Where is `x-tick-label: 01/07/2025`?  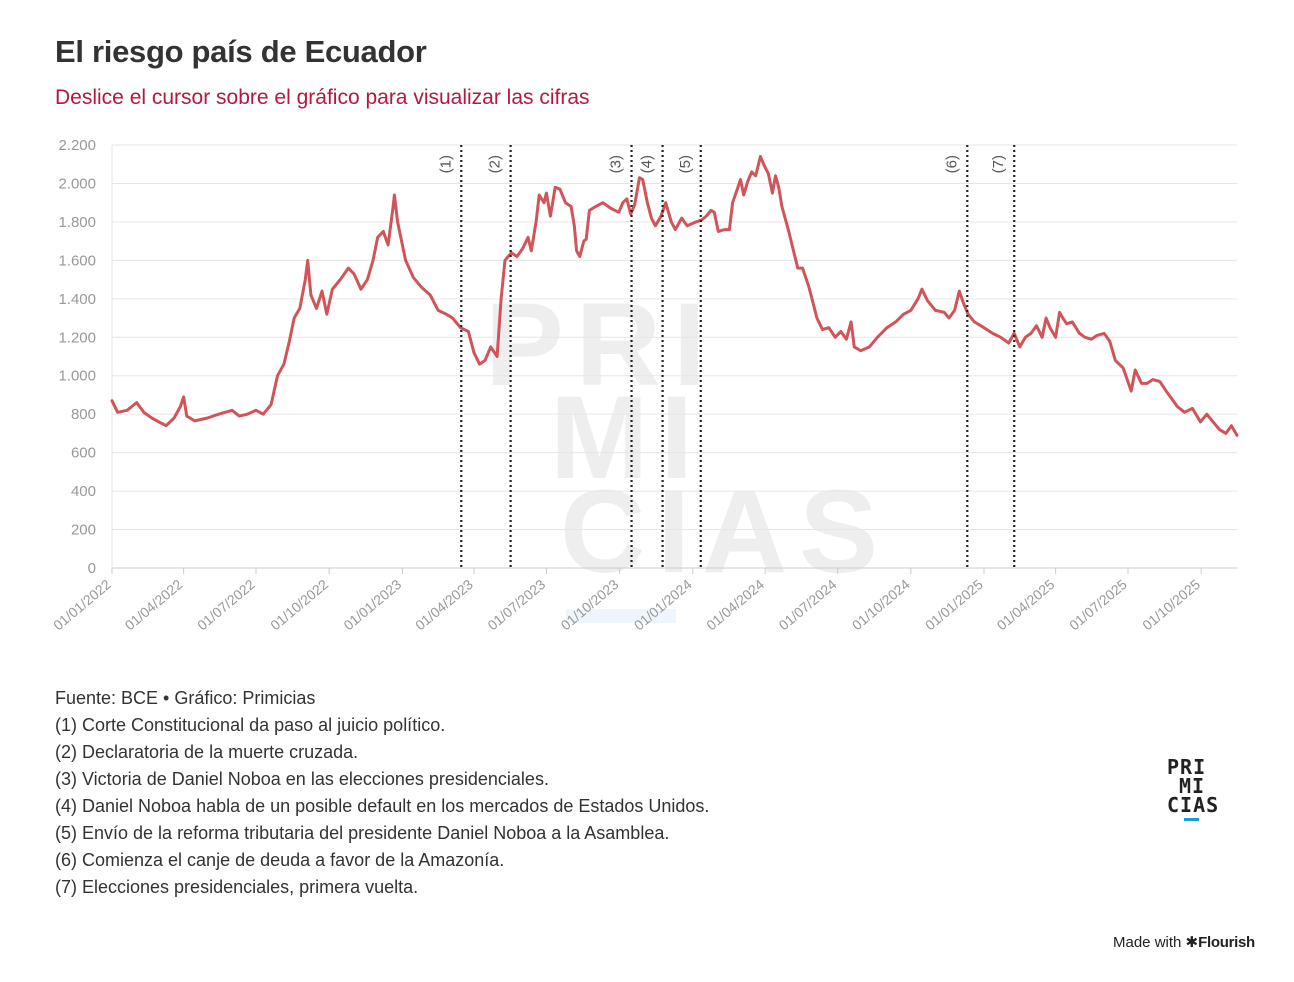 x-tick-label: 01/07/2025 is located at coordinates (1098, 604).